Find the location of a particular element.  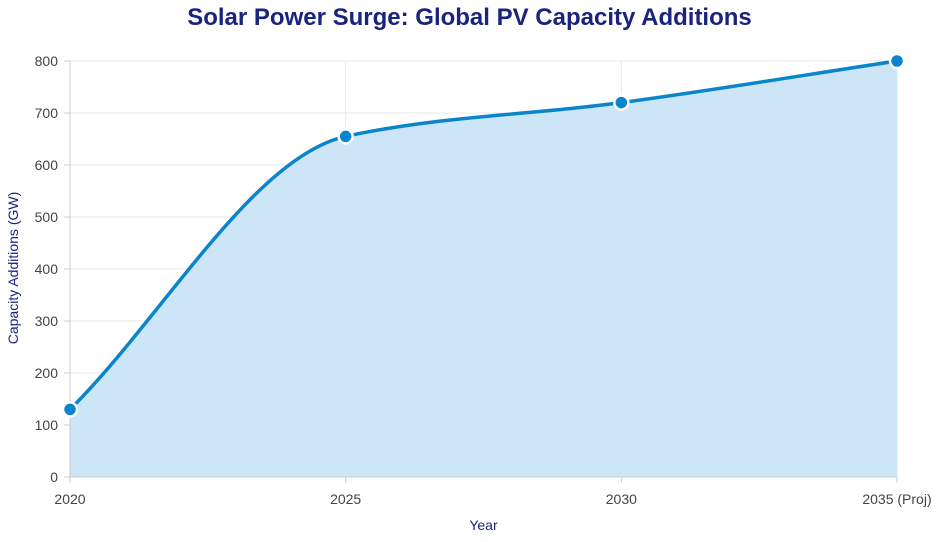

y-tick-label: 500 is located at coordinates (47, 217).